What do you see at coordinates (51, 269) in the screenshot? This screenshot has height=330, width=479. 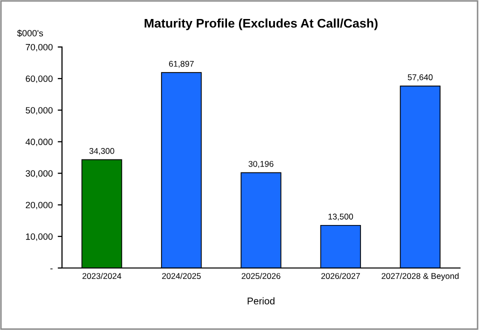 I see `y-tick-label: -` at bounding box center [51, 269].